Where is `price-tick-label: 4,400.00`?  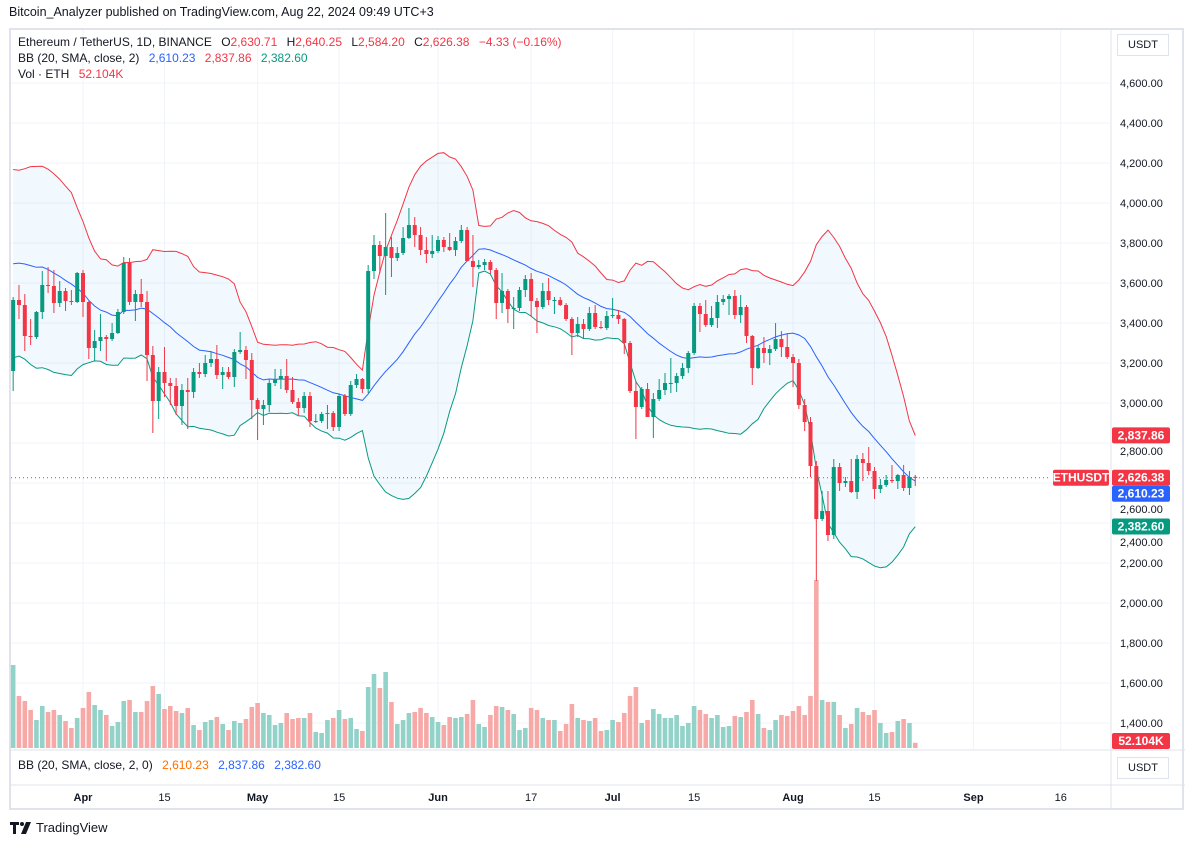 price-tick-label: 4,400.00 is located at coordinates (1141, 124).